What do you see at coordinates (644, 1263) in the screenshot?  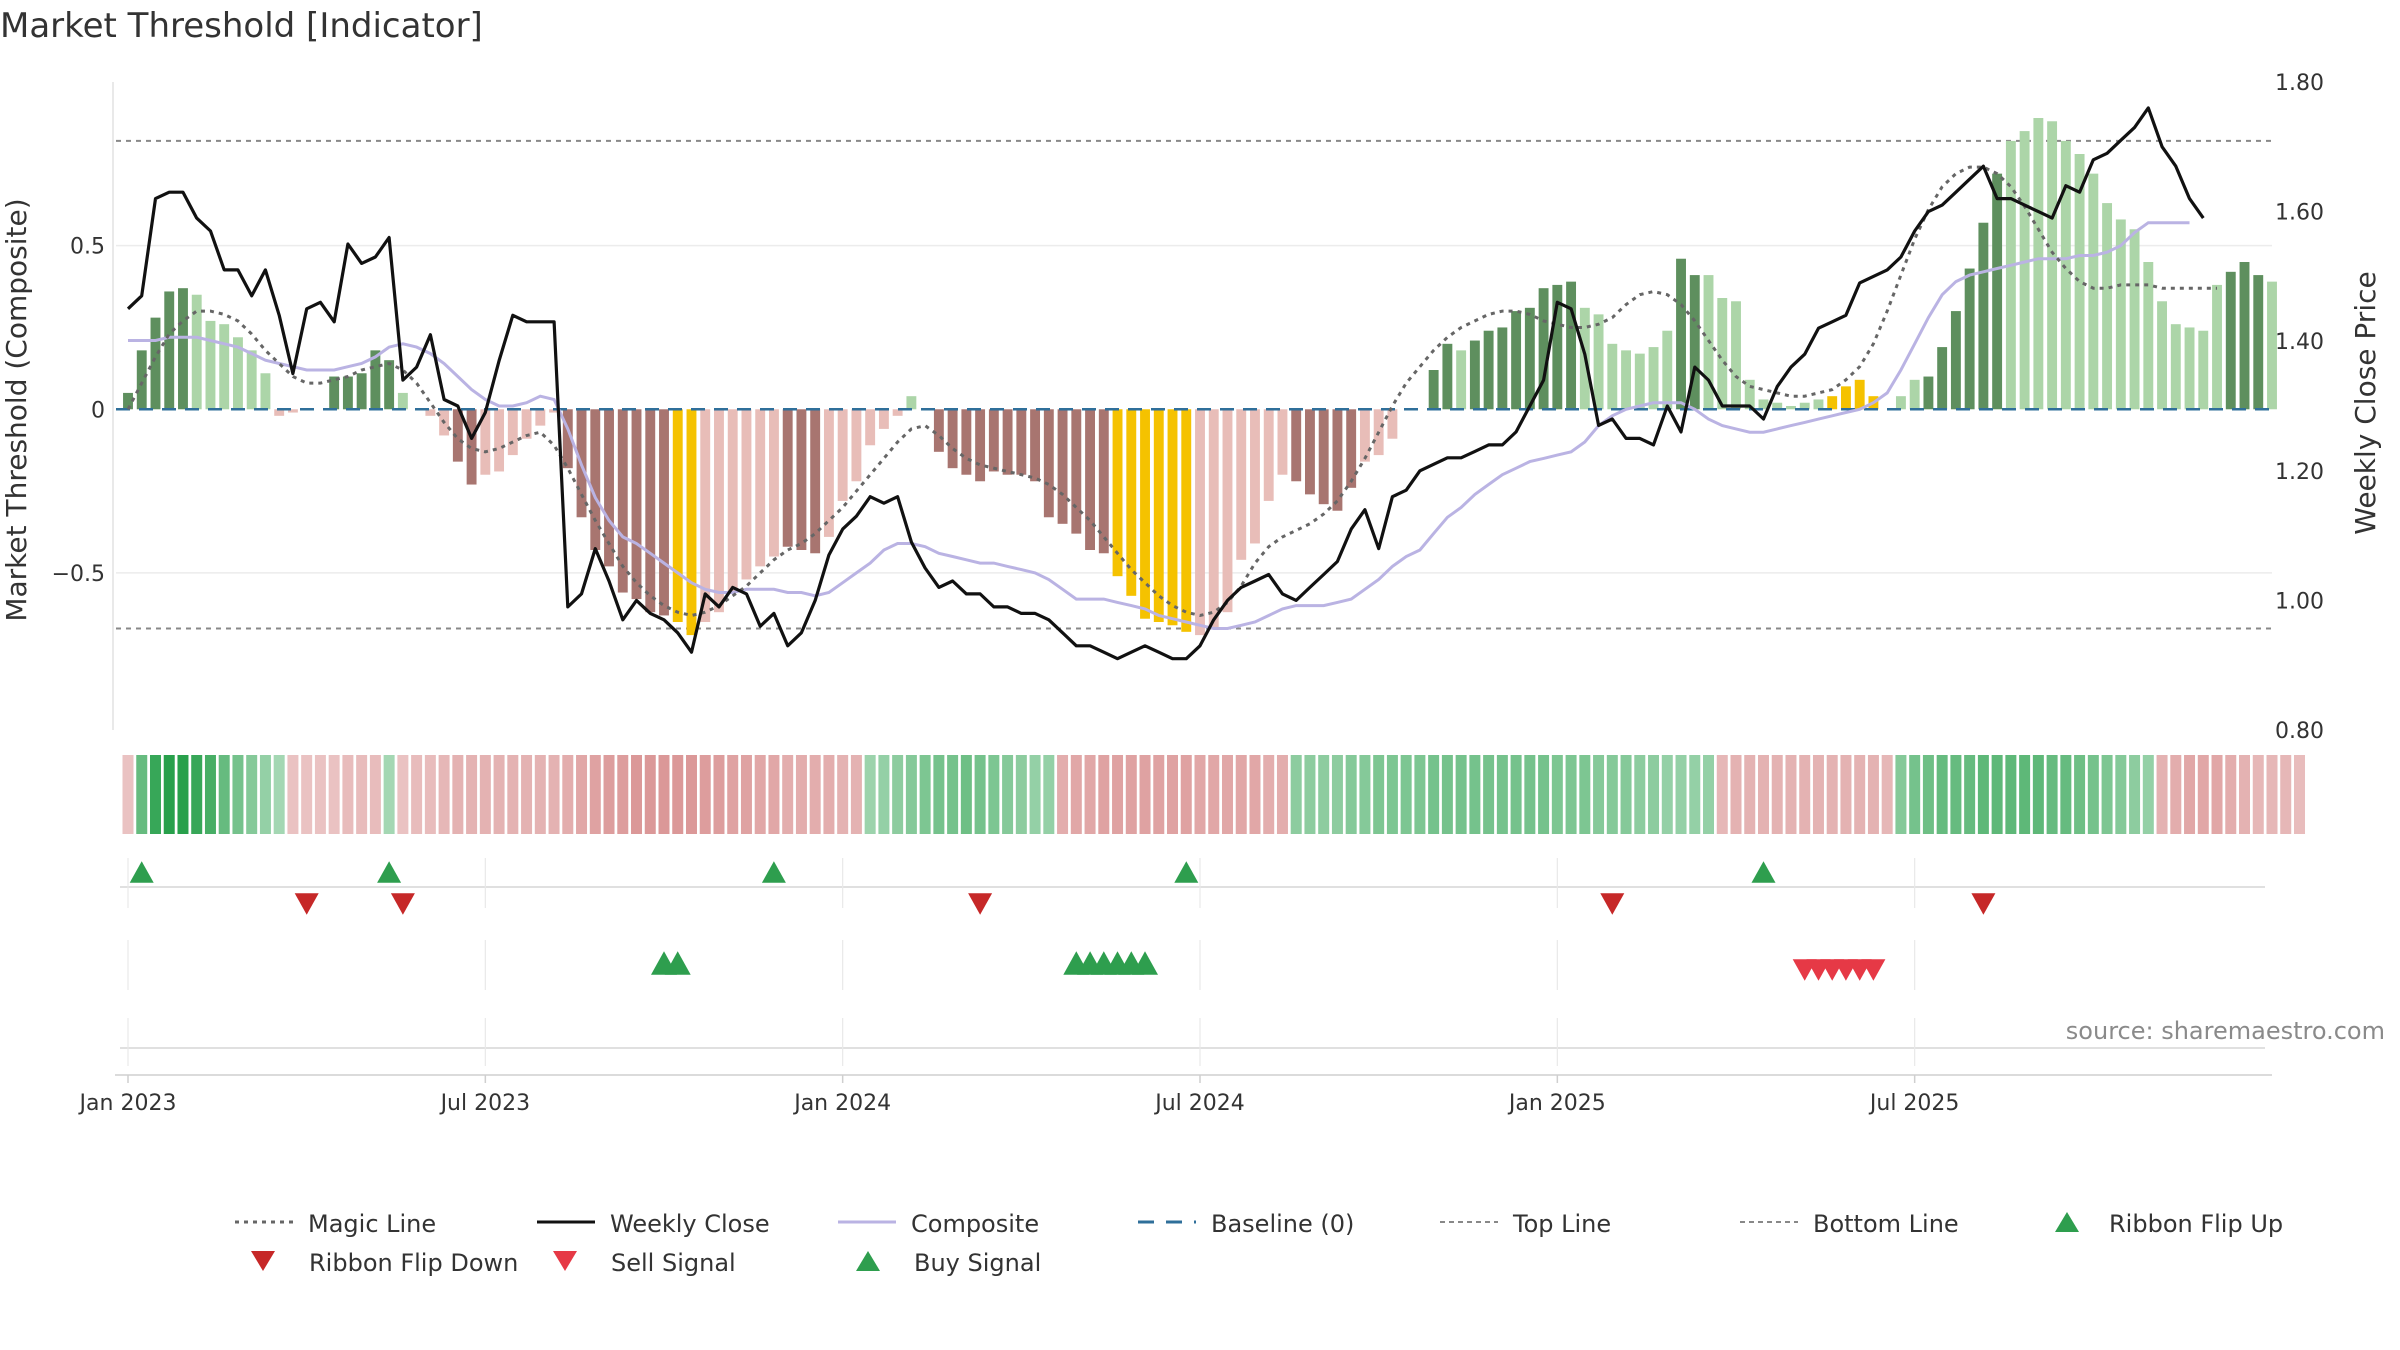 I see `legend-item: Sell Signal` at bounding box center [644, 1263].